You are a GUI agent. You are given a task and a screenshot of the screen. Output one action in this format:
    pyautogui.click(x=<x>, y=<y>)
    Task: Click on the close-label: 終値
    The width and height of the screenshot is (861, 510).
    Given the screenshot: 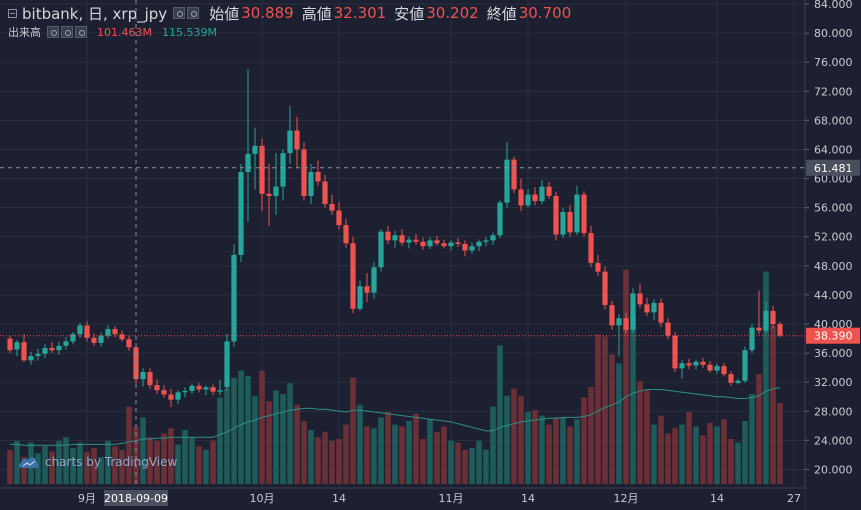 What is the action you would take?
    pyautogui.click(x=501, y=13)
    